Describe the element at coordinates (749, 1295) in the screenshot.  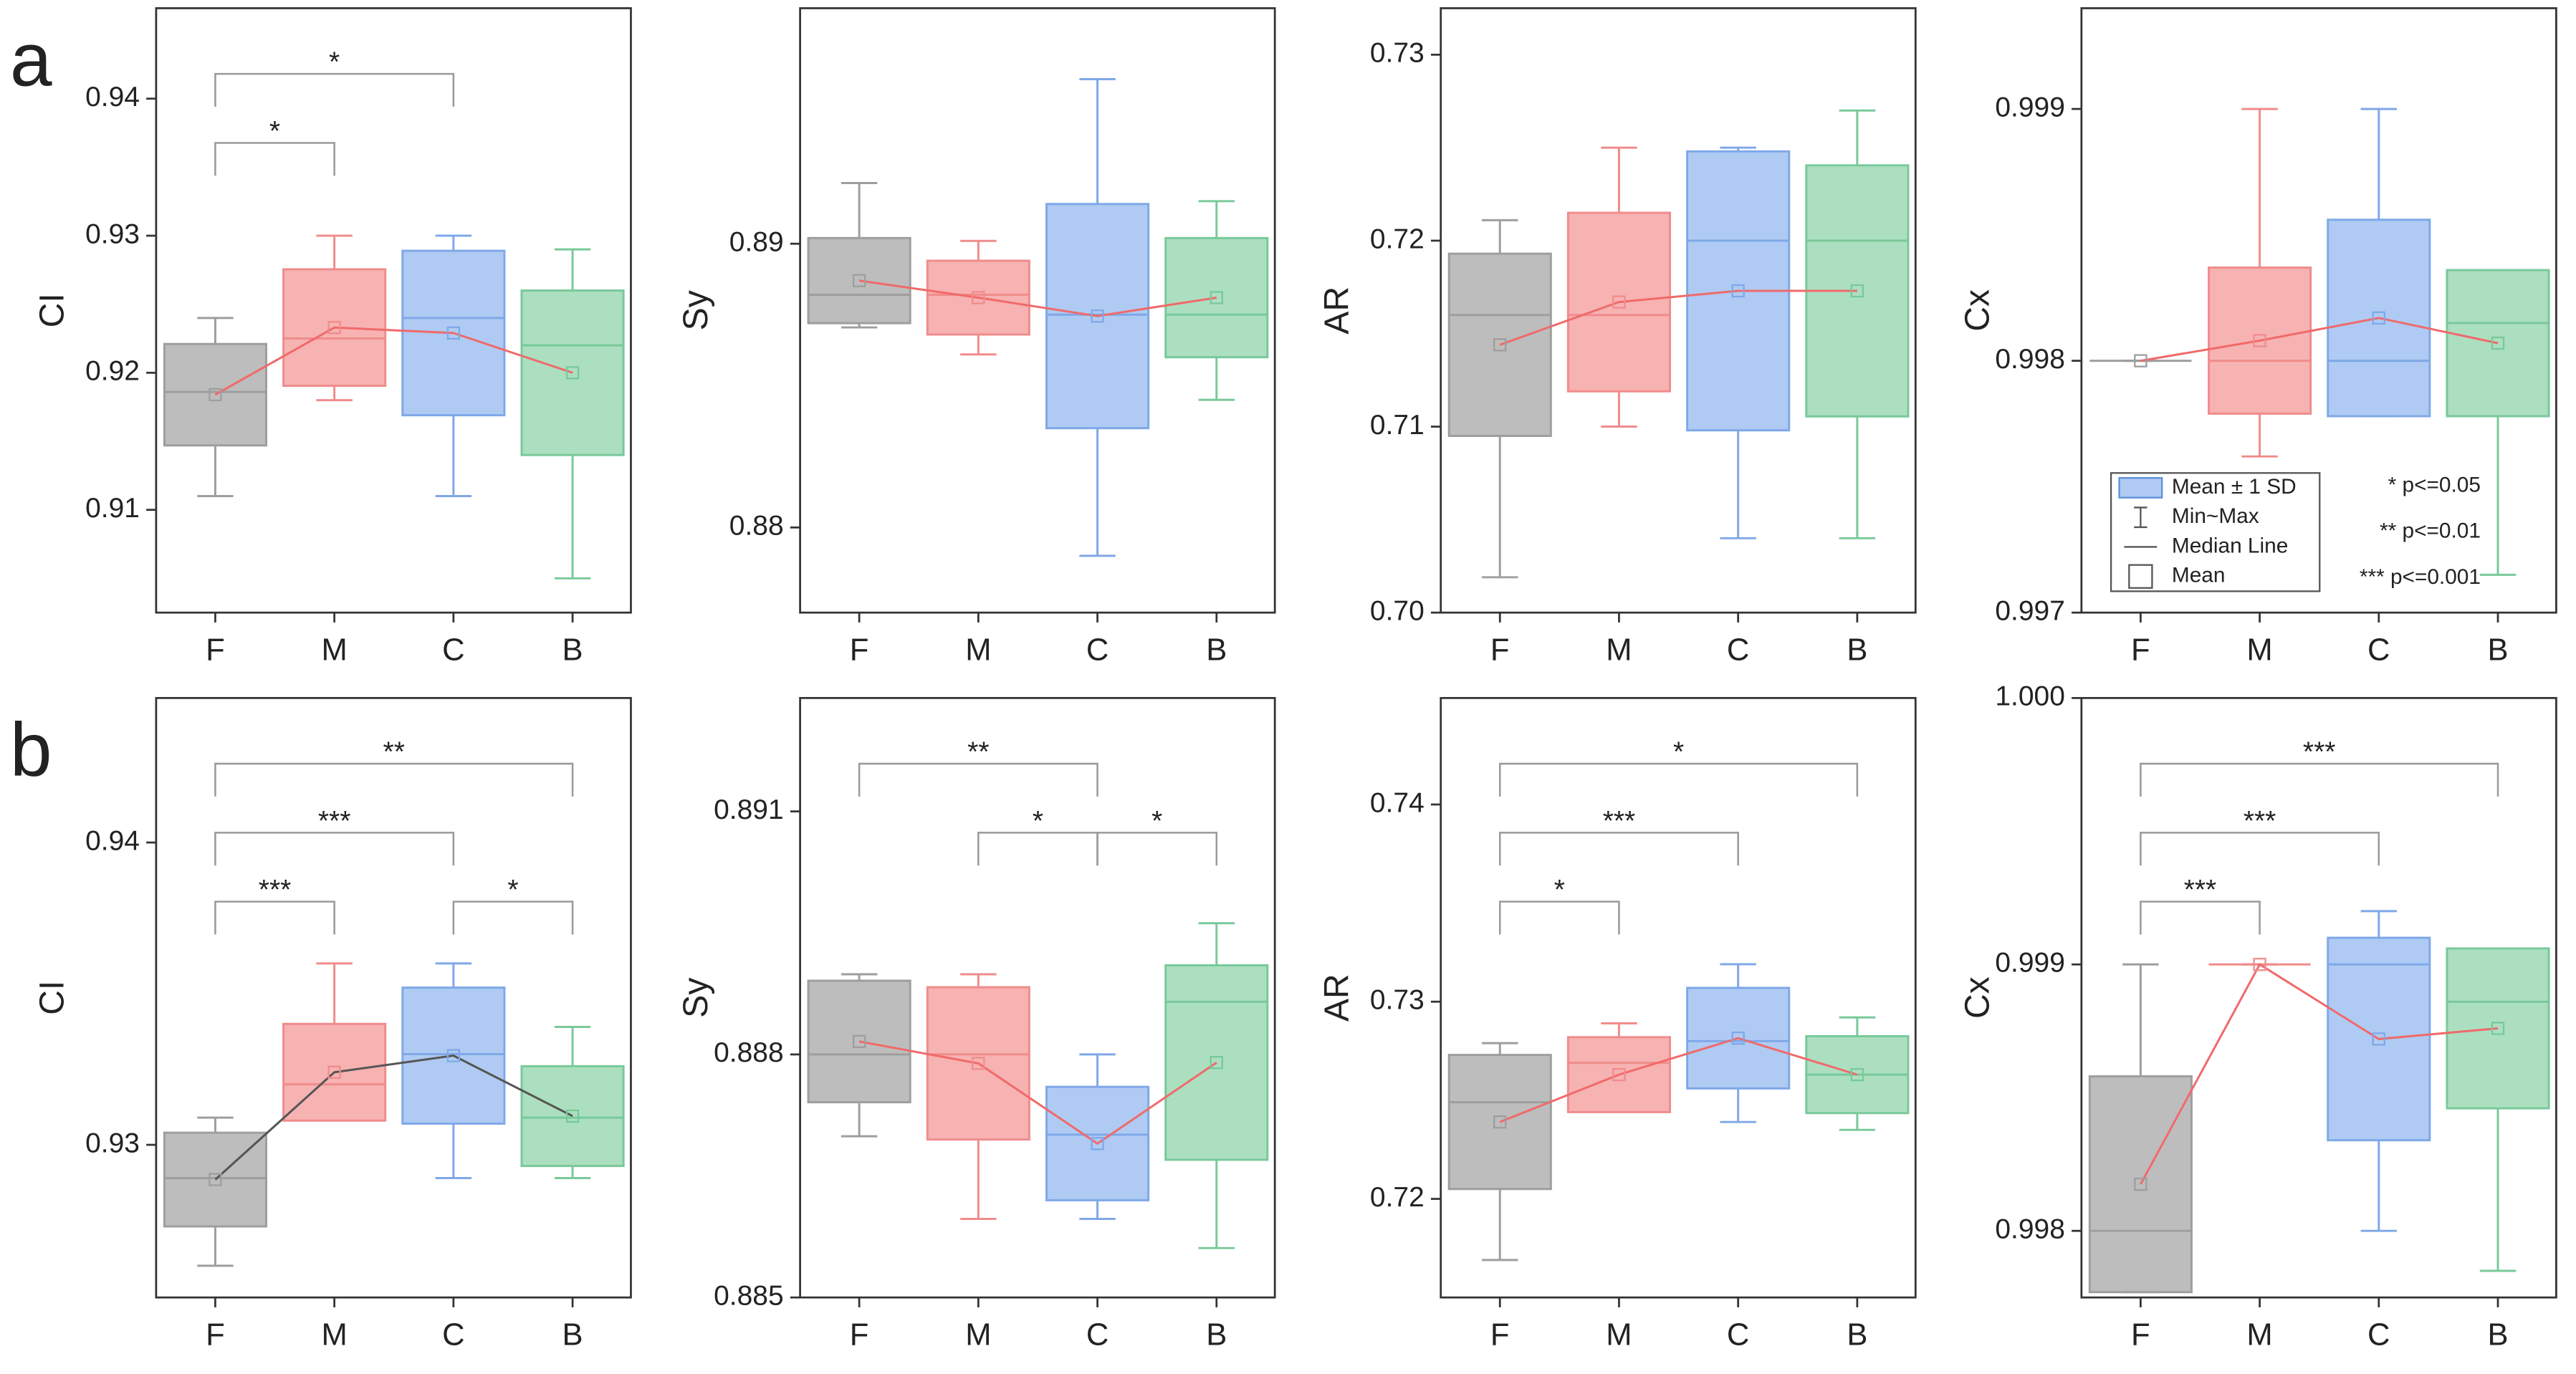
I see `y-tick-label: 0.885` at that location.